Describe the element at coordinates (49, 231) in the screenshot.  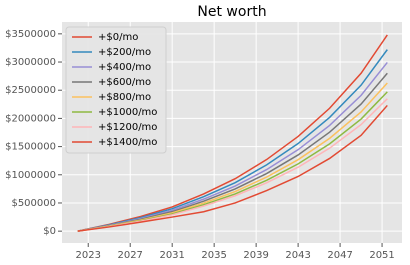
I see `y-tick-label: $0` at that location.